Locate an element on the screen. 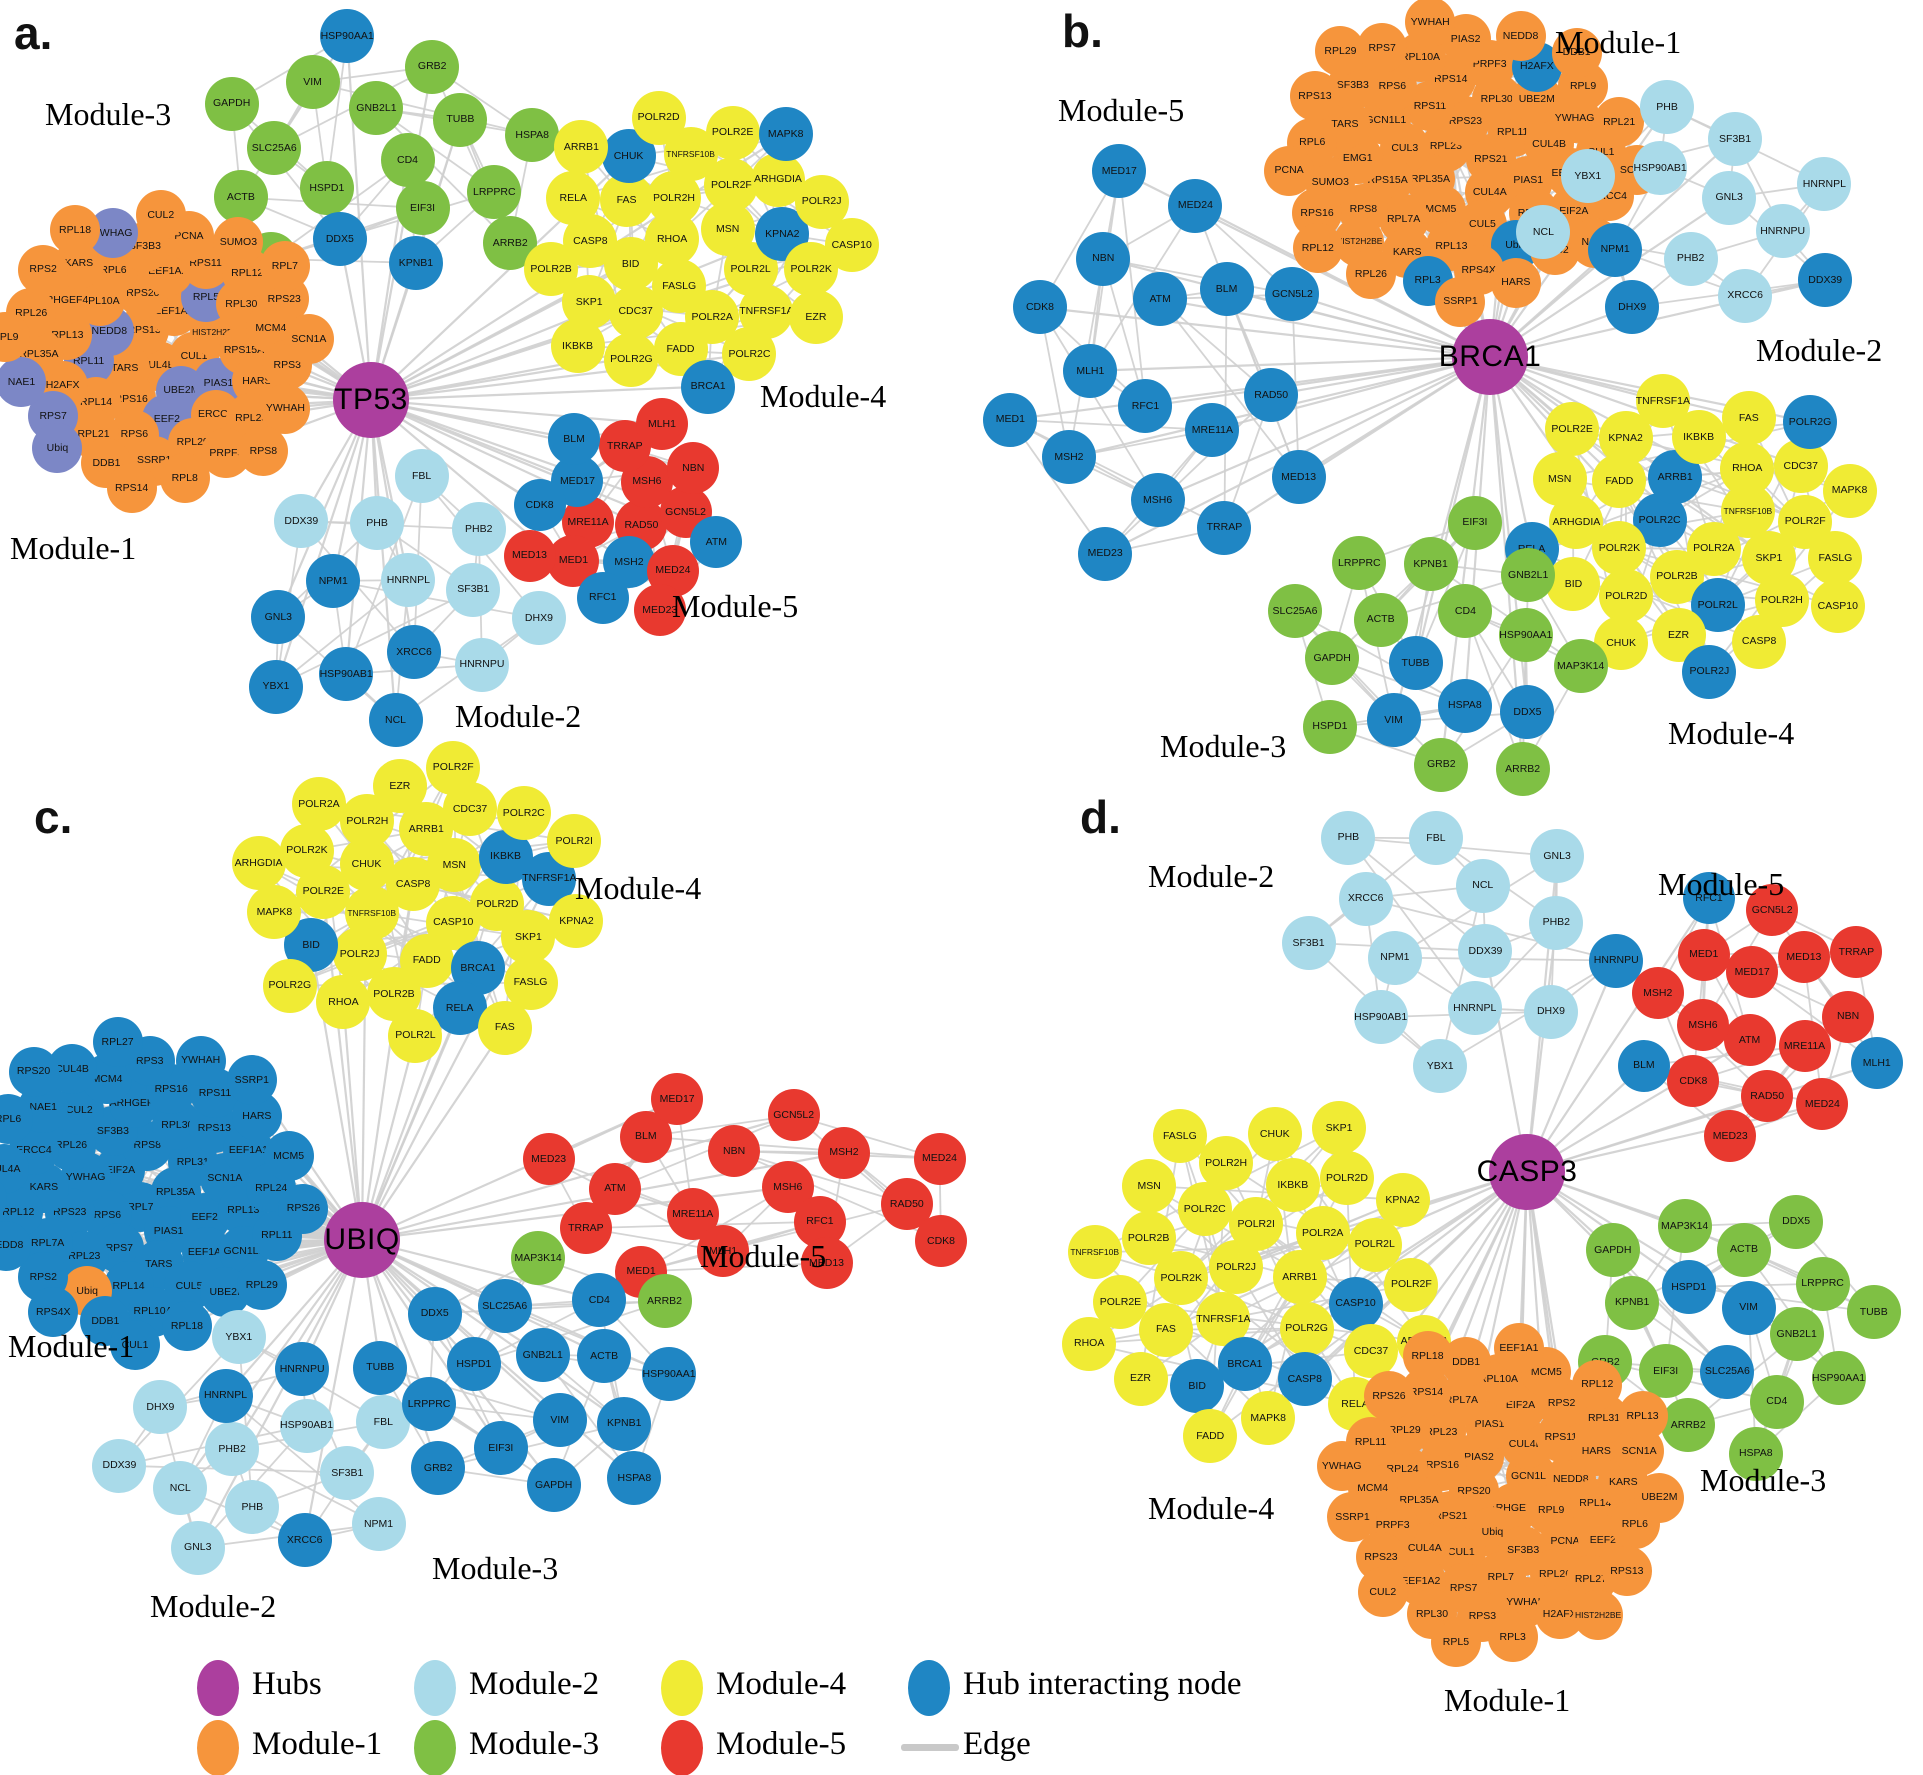 This screenshot has width=1923, height=1775. node-tubb: TUBB is located at coordinates (1873, 1312).